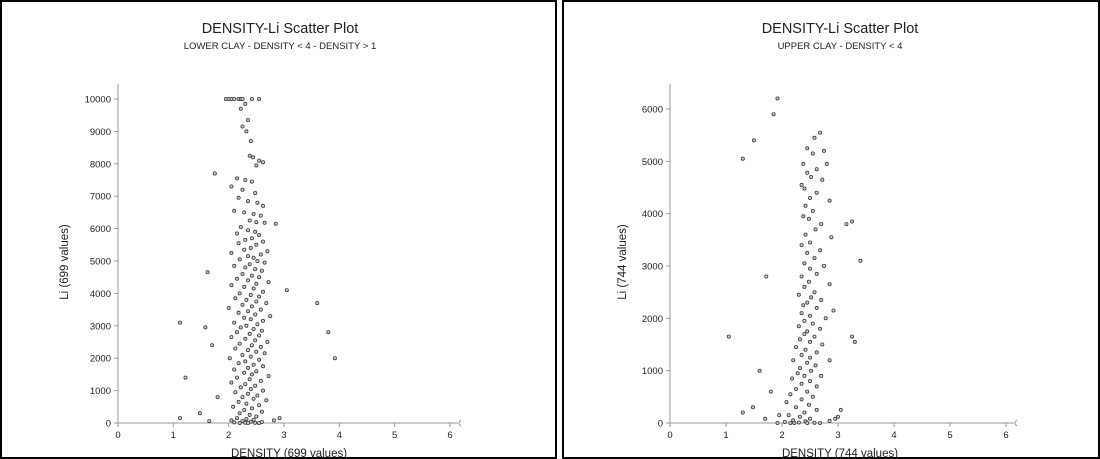 Image resolution: width=1100 pixels, height=459 pixels. I want to click on x-axis-end-cap, so click(1016, 423).